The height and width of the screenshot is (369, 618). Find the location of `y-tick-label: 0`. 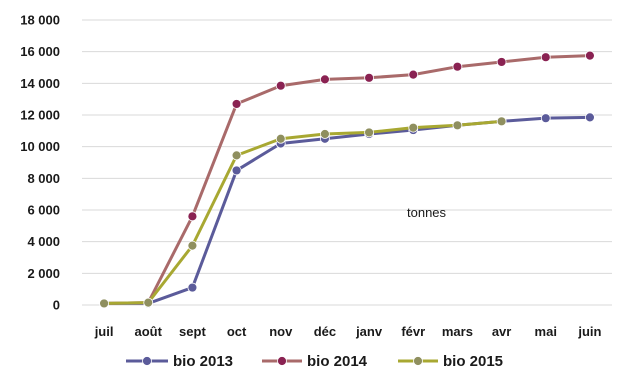

y-tick-label: 0 is located at coordinates (56, 305).